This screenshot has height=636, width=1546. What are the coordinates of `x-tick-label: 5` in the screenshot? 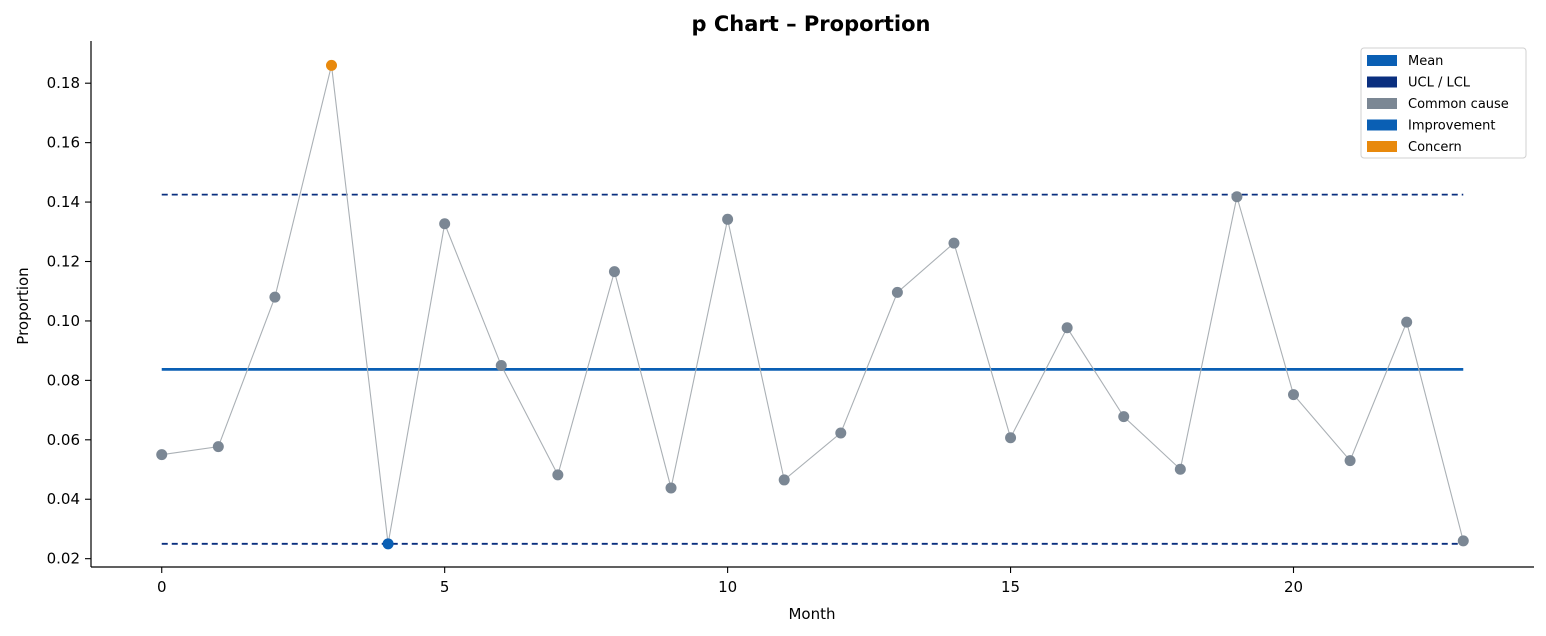 It's located at (445, 587).